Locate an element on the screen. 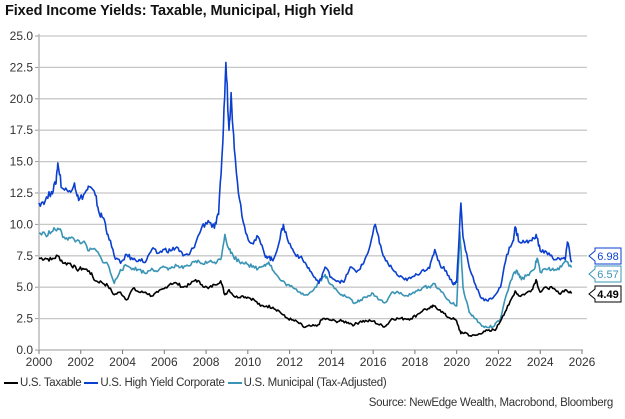 The height and width of the screenshot is (419, 625). x-tick-label: 2004 is located at coordinates (122, 362).